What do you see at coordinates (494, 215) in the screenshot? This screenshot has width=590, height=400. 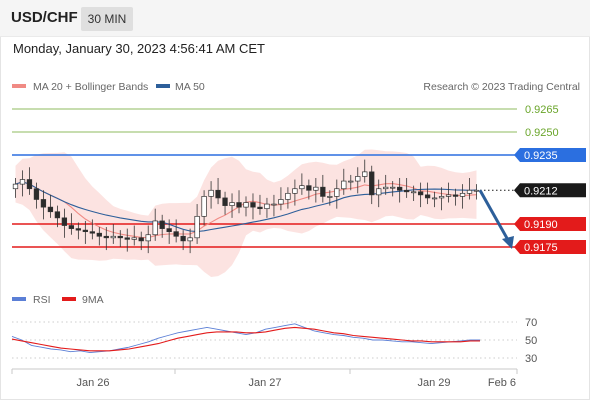 I see `arrow-shaft` at bounding box center [494, 215].